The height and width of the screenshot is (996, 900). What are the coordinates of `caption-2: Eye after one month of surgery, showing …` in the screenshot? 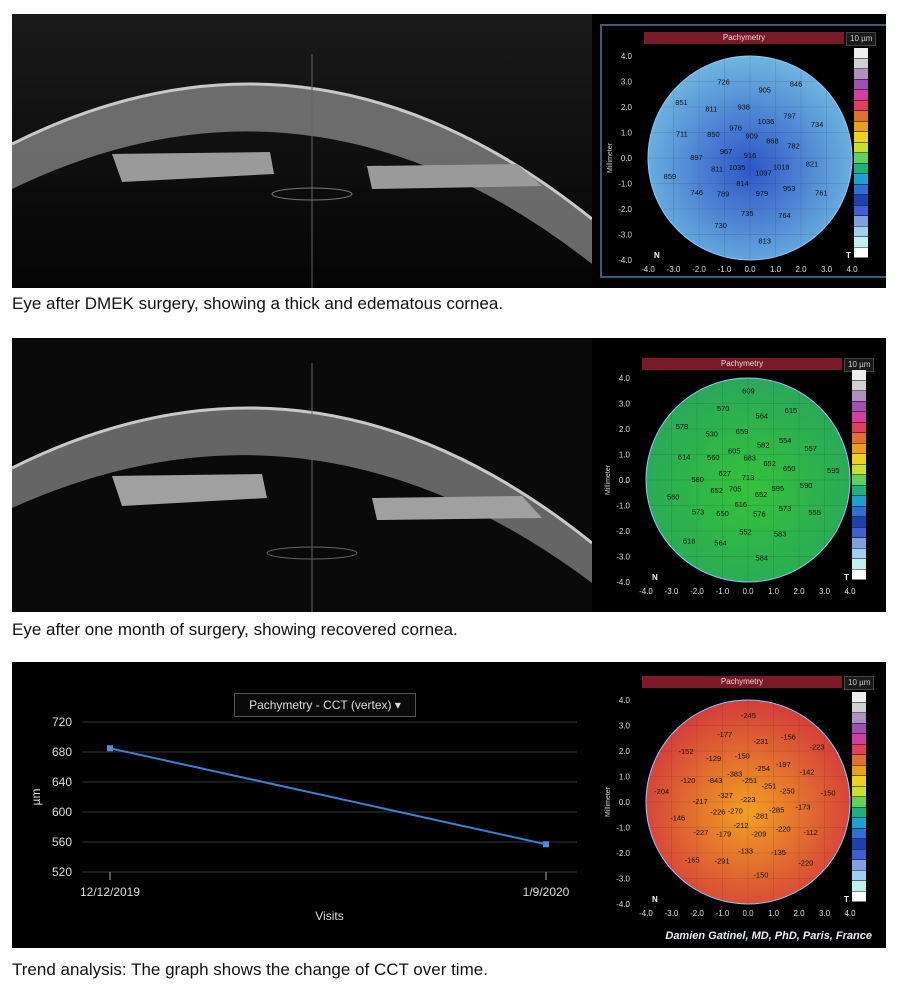 It's located at (235, 629).